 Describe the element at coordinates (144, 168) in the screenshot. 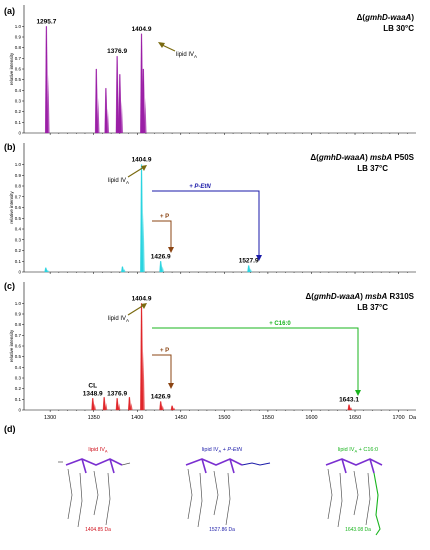

I see `lipid-arrowhead-b` at that location.